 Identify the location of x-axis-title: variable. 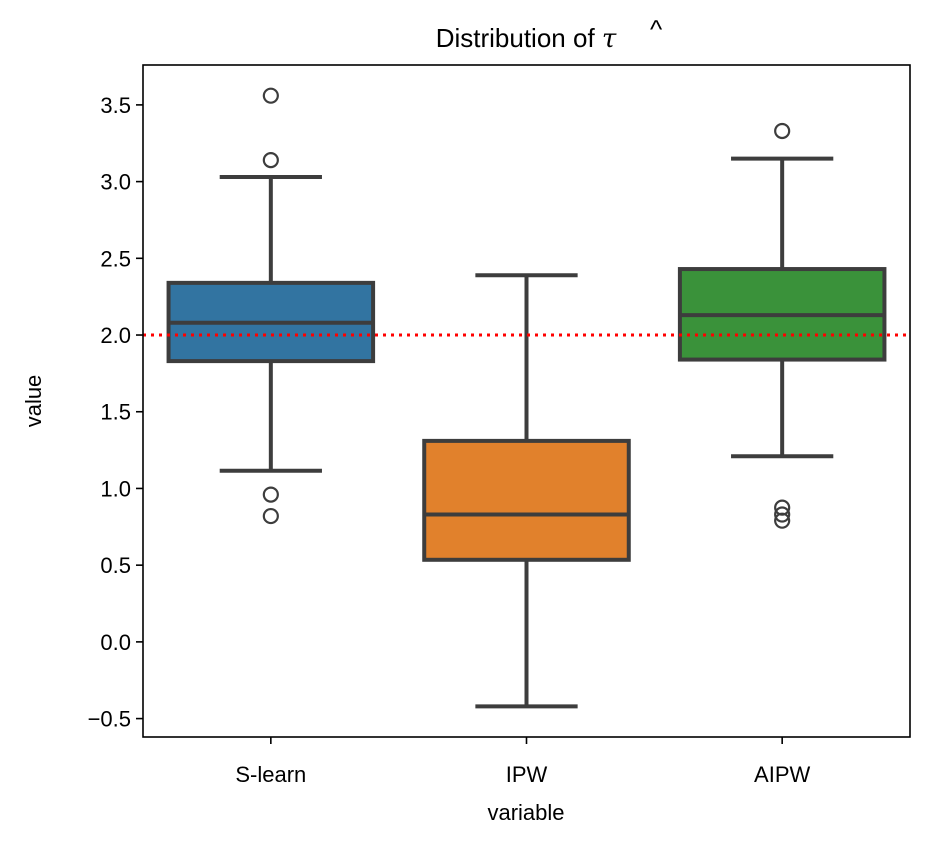
(525, 812).